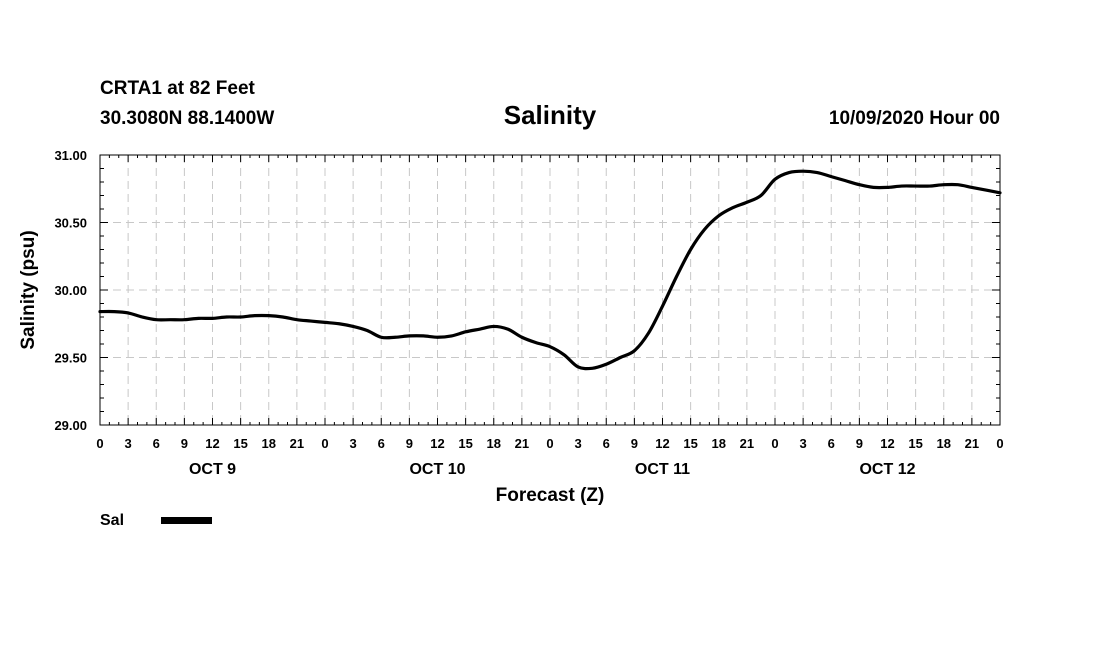 The image size is (1100, 650). Describe the element at coordinates (70, 425) in the screenshot. I see `y-tick-label: 29.00` at that location.